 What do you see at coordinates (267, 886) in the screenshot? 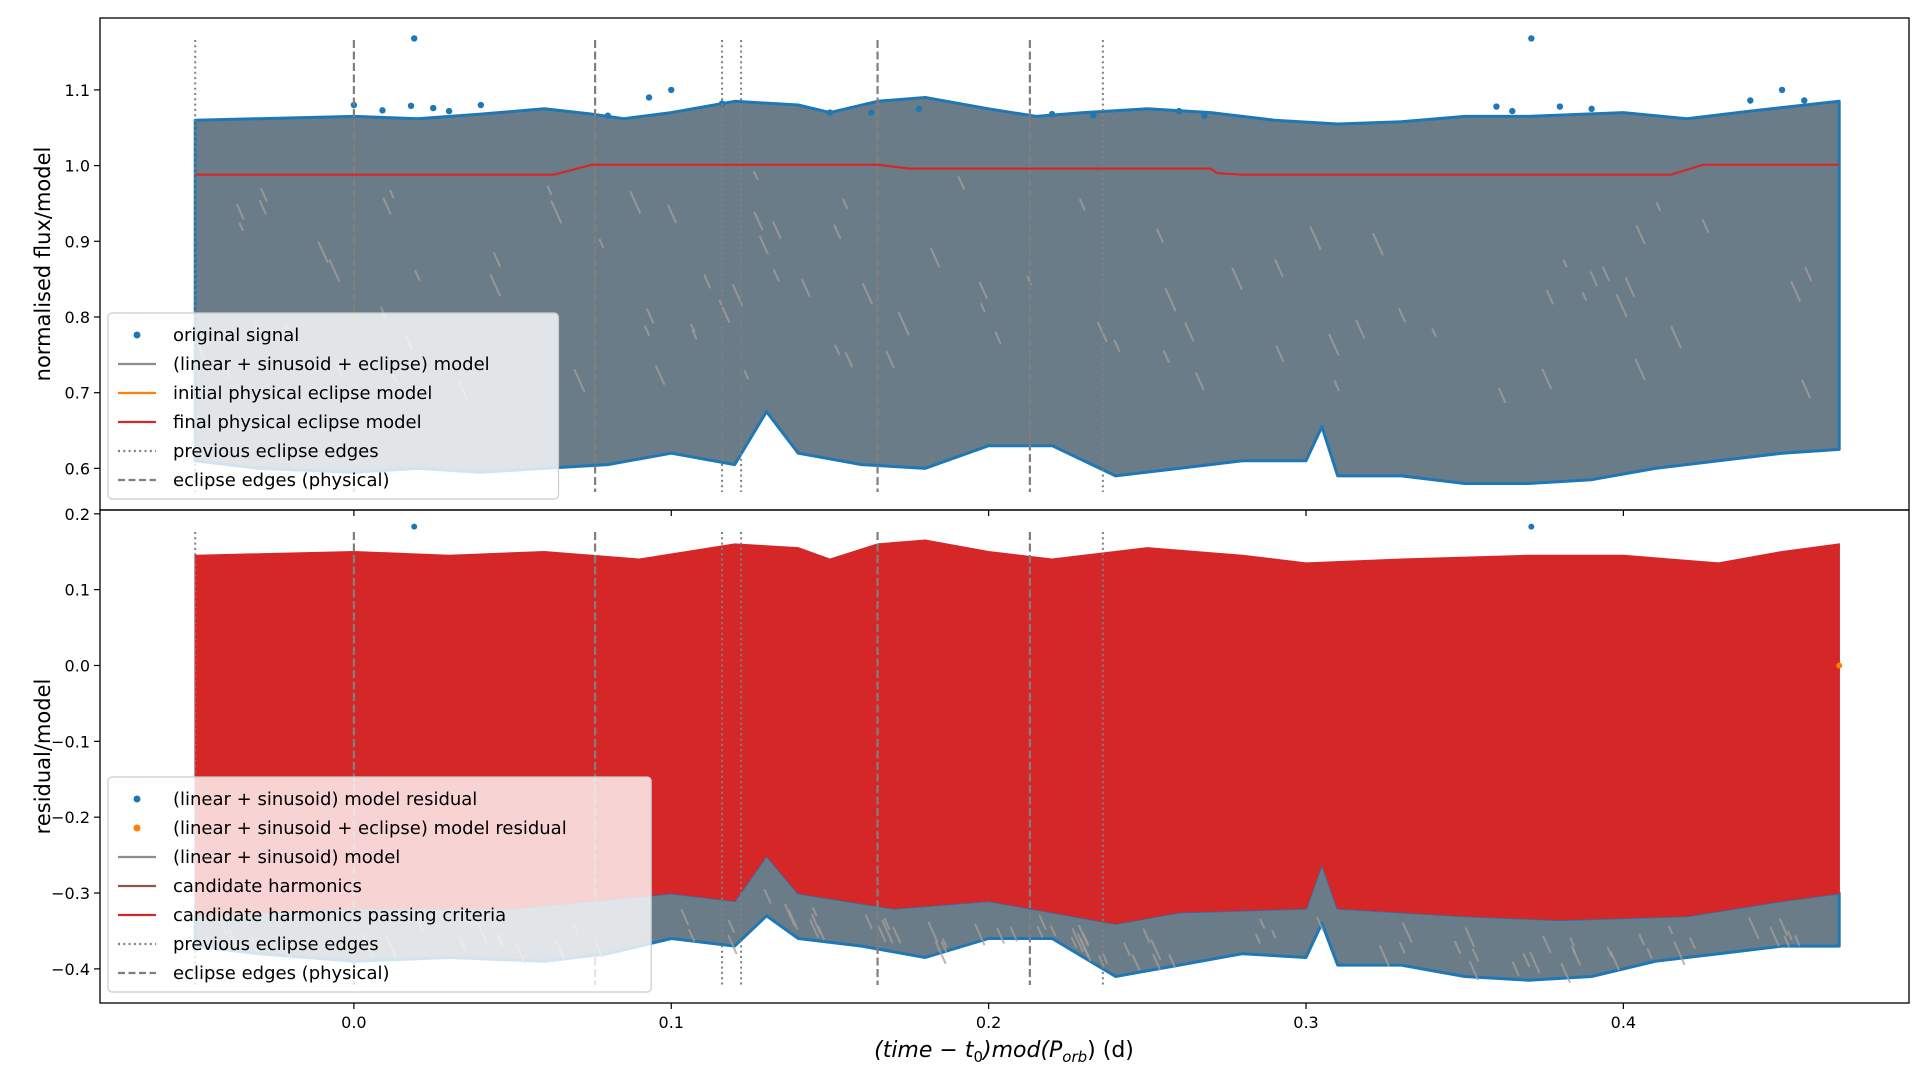
I see `bottom-legend-label: candidate harmonics` at bounding box center [267, 886].